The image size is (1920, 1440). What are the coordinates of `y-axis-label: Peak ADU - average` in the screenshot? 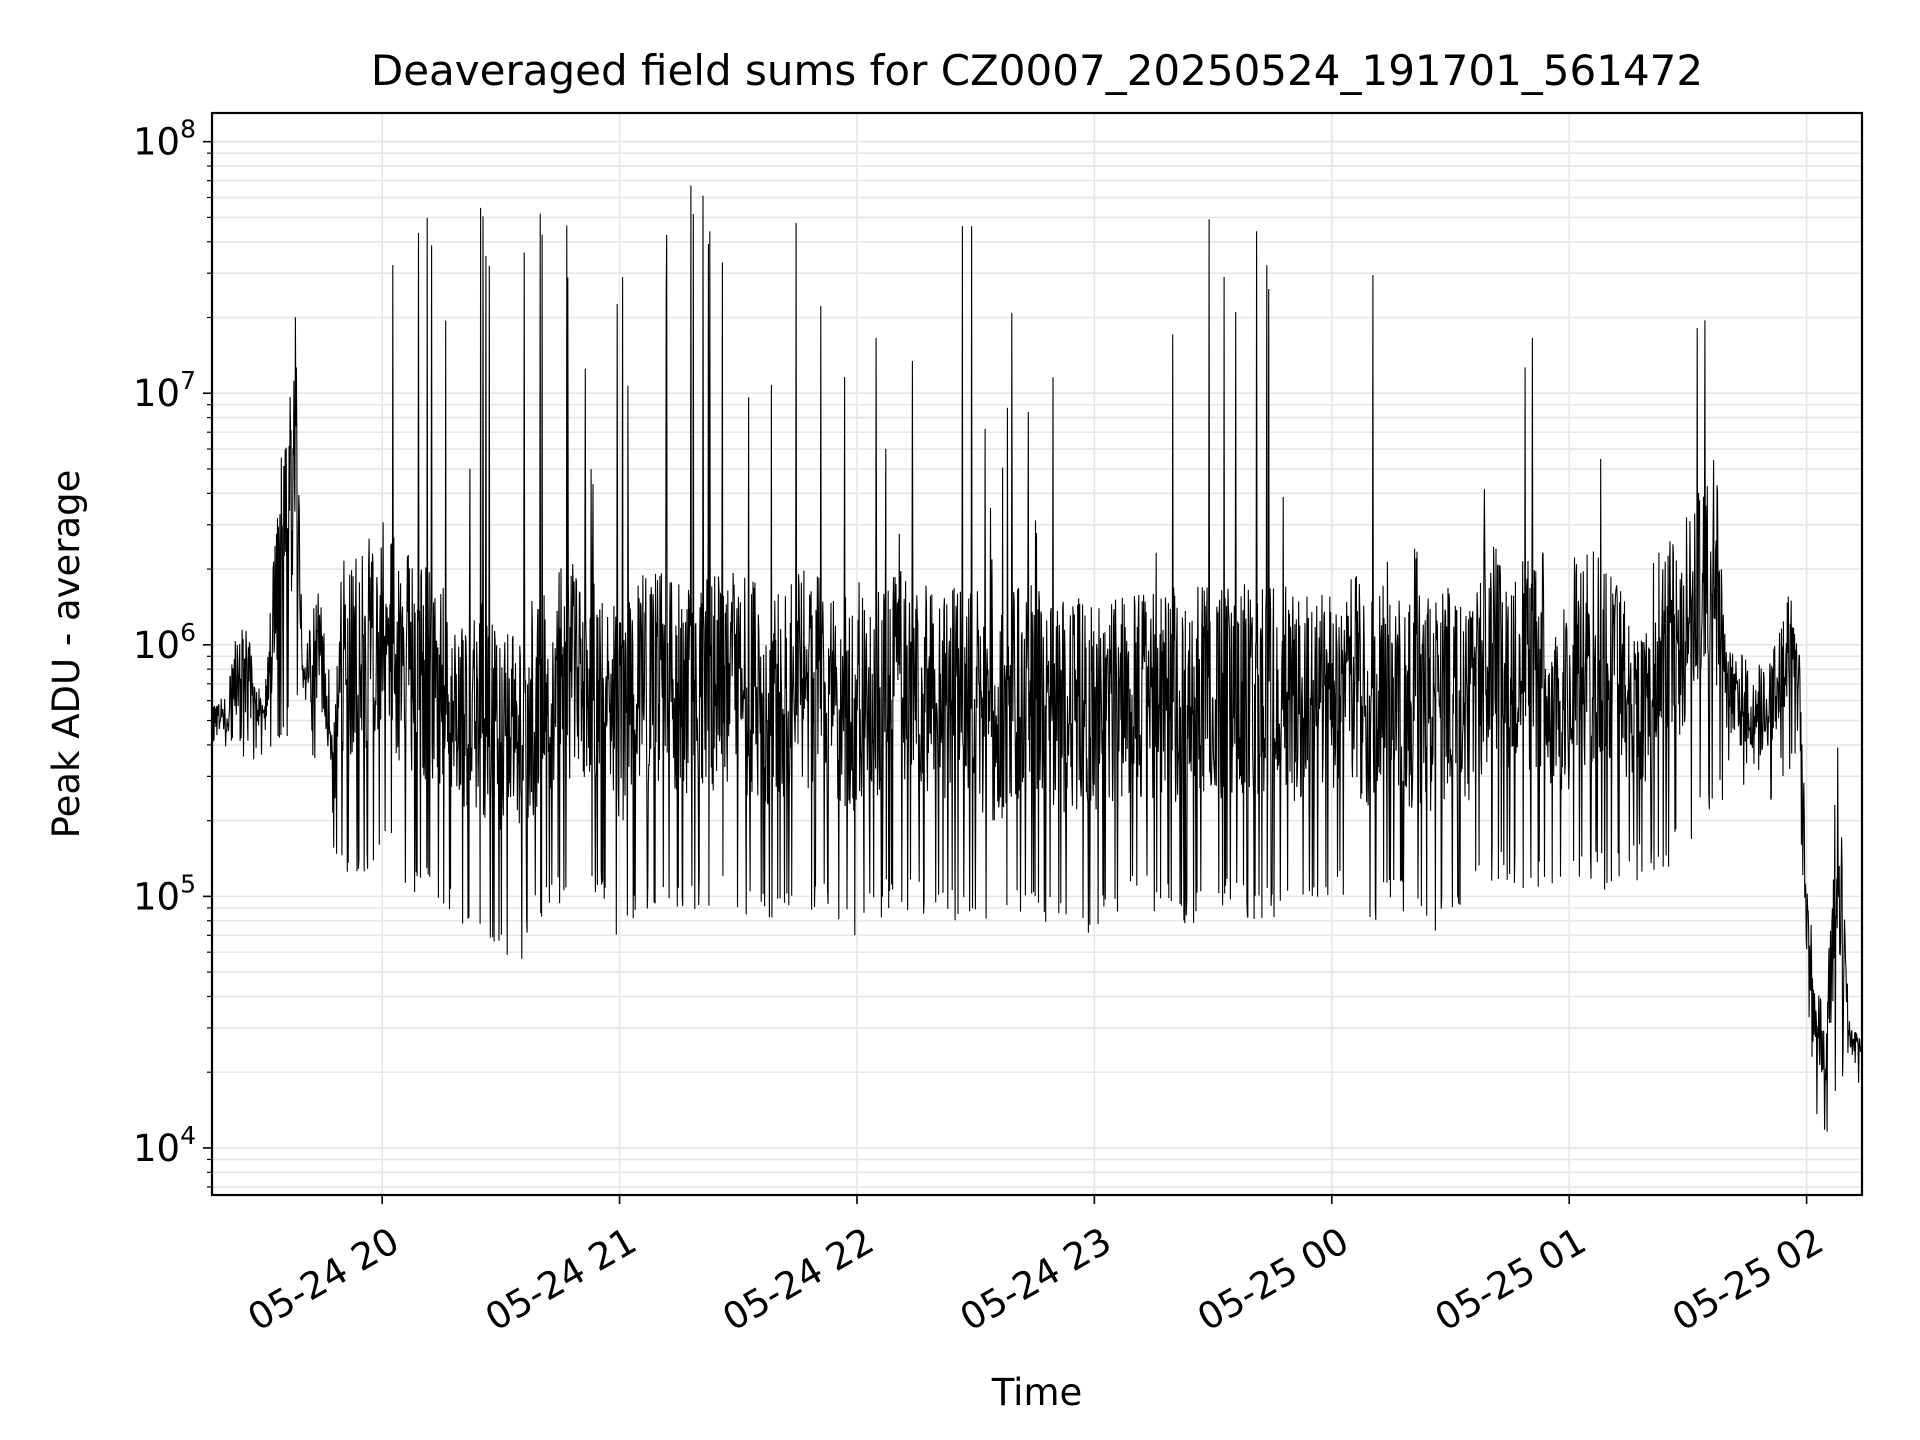 It's located at (66, 654).